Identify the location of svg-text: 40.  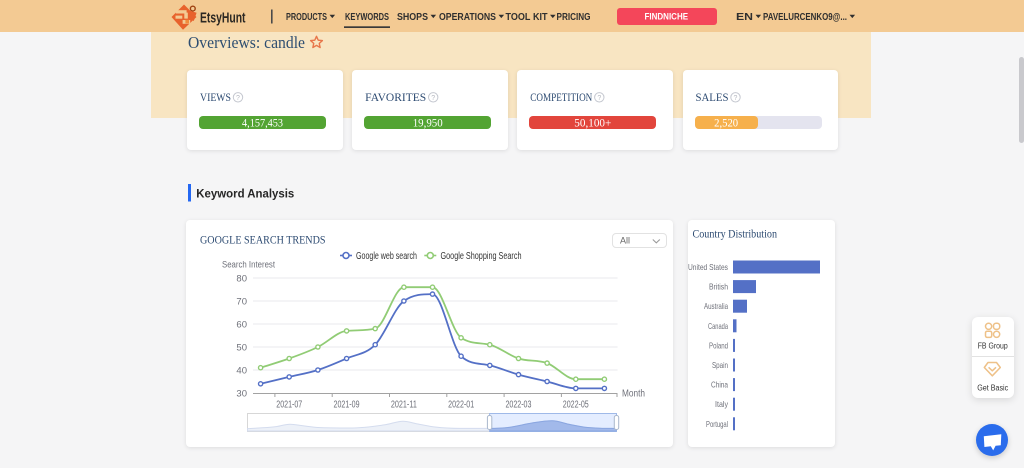
(241, 370).